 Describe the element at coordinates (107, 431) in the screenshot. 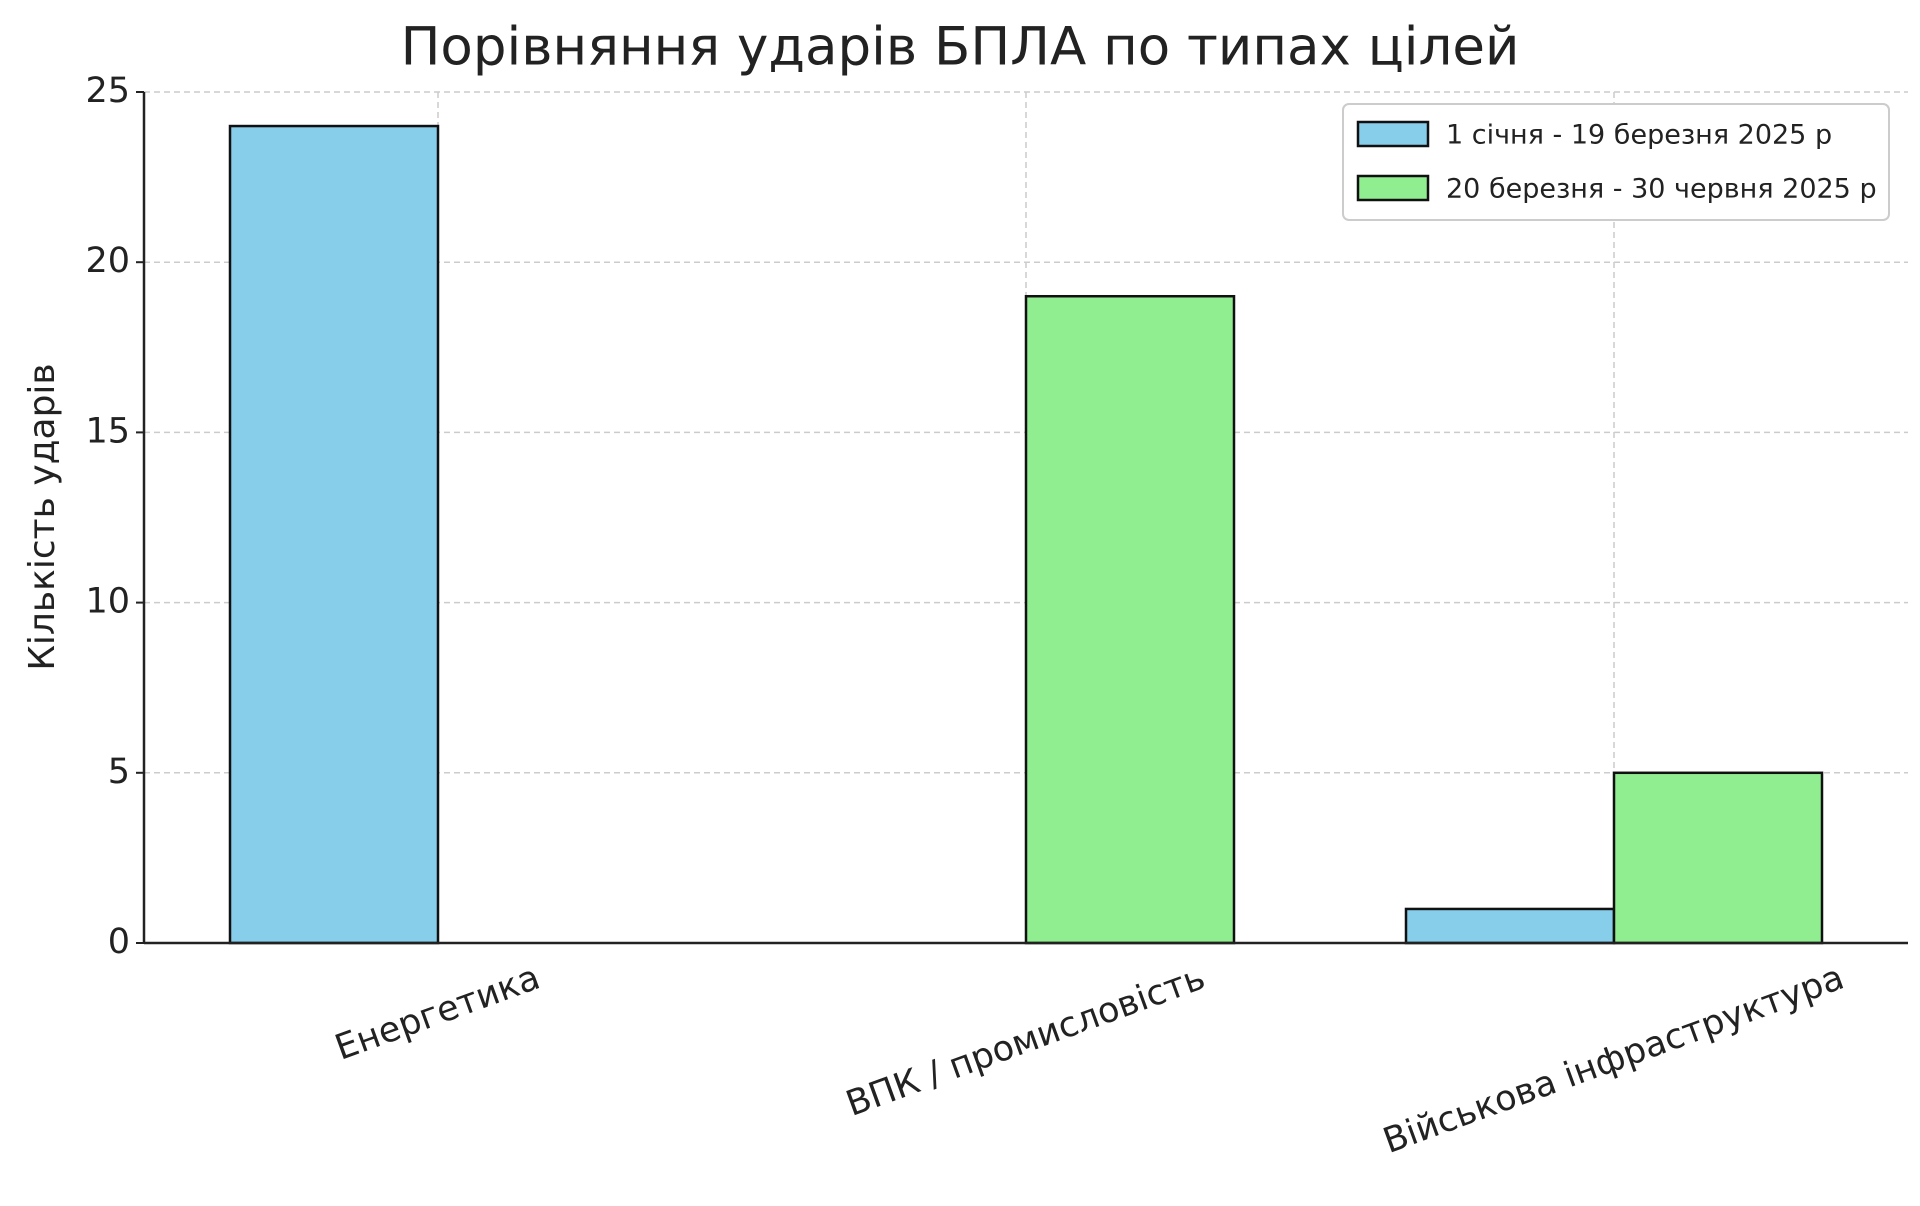

I see `y-tick-label: 15` at that location.